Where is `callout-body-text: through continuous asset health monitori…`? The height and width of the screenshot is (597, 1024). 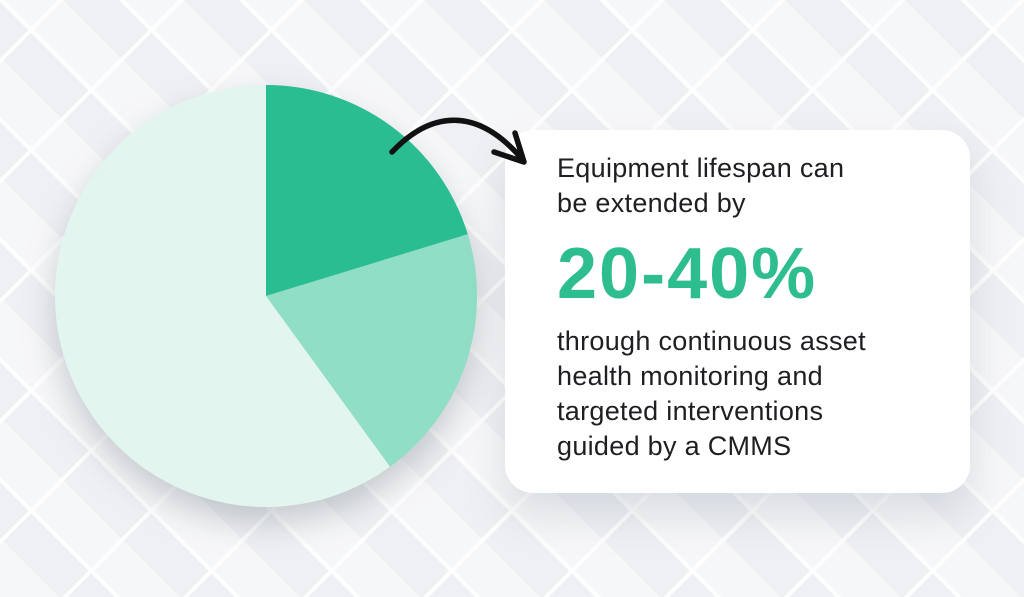
callout-body-text: through continuous asset health monitori… is located at coordinates (748, 394).